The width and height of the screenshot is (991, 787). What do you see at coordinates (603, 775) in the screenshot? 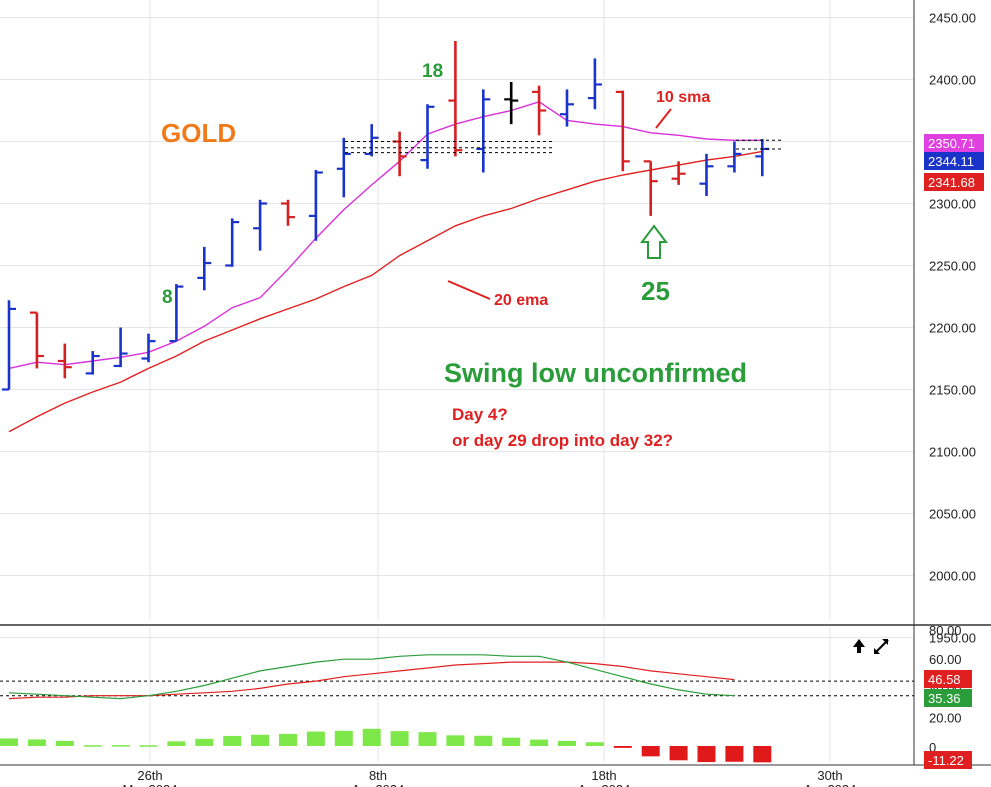
I see `date-tick-day: 18th` at bounding box center [603, 775].